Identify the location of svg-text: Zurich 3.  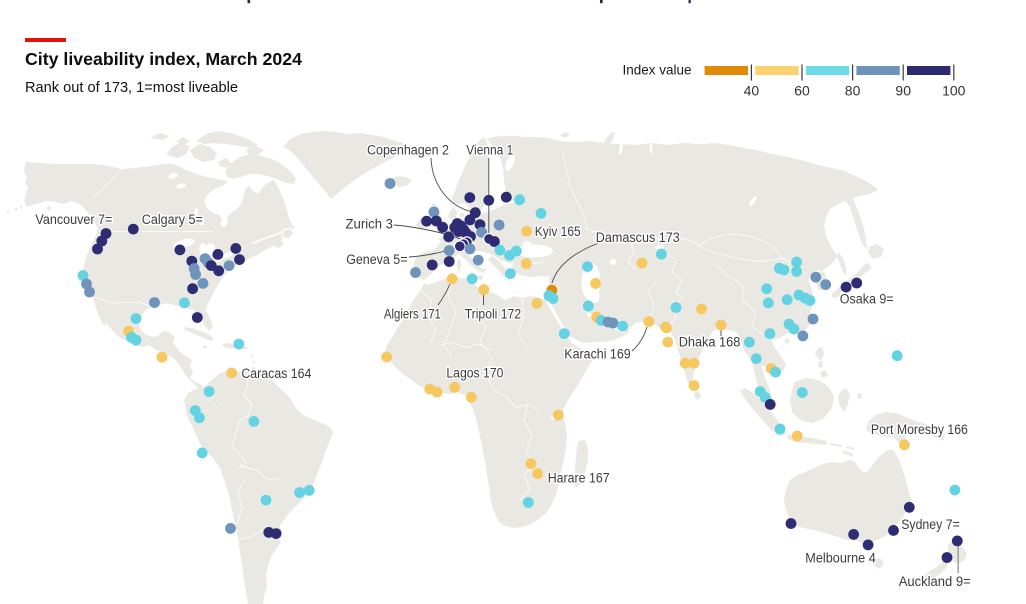
(370, 224).